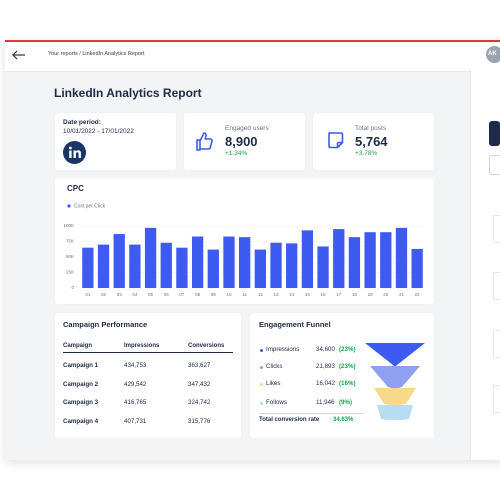 The height and width of the screenshot is (500, 500). Describe the element at coordinates (494, 133) in the screenshot. I see `side-panel-button` at that location.